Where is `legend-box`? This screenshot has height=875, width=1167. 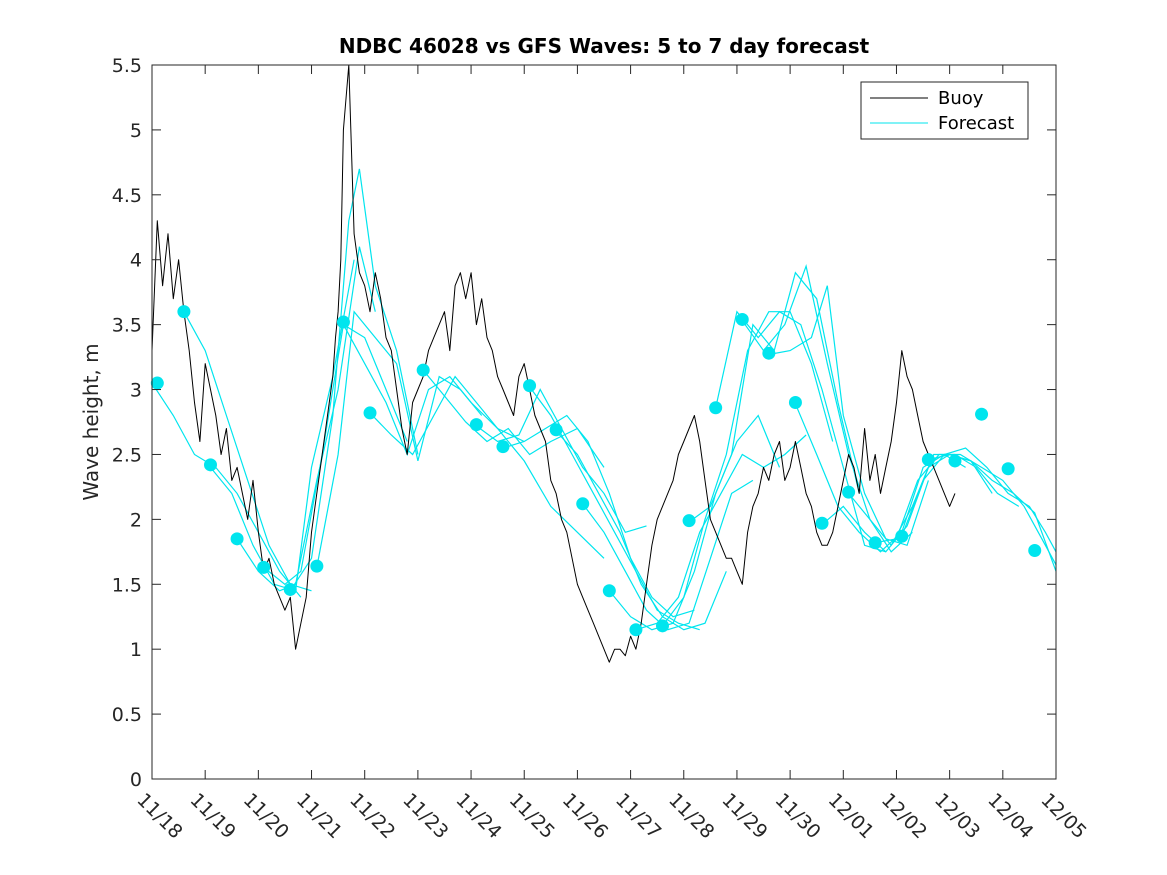 legend-box is located at coordinates (944, 110).